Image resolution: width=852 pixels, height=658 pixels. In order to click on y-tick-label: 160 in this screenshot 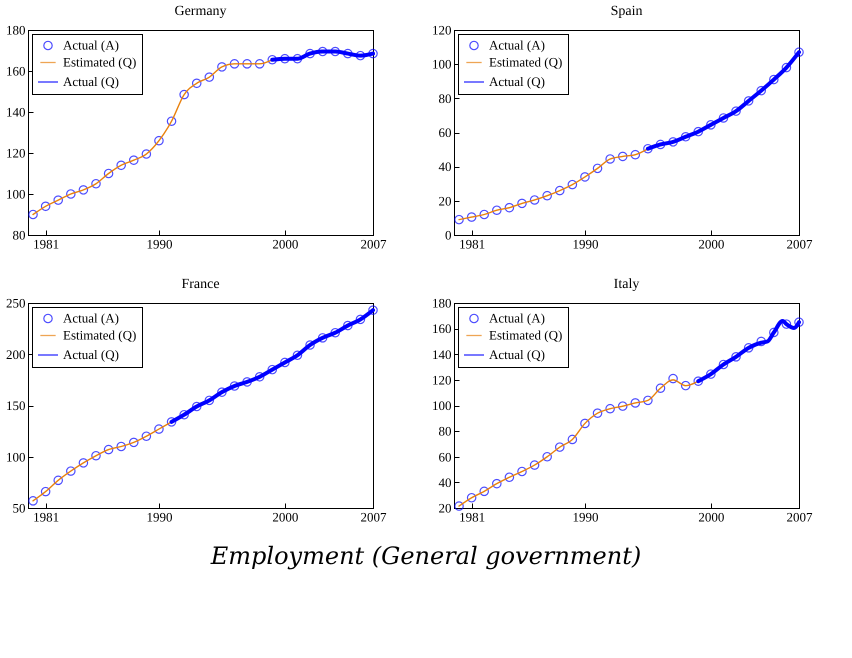, I will do `click(16, 71)`.